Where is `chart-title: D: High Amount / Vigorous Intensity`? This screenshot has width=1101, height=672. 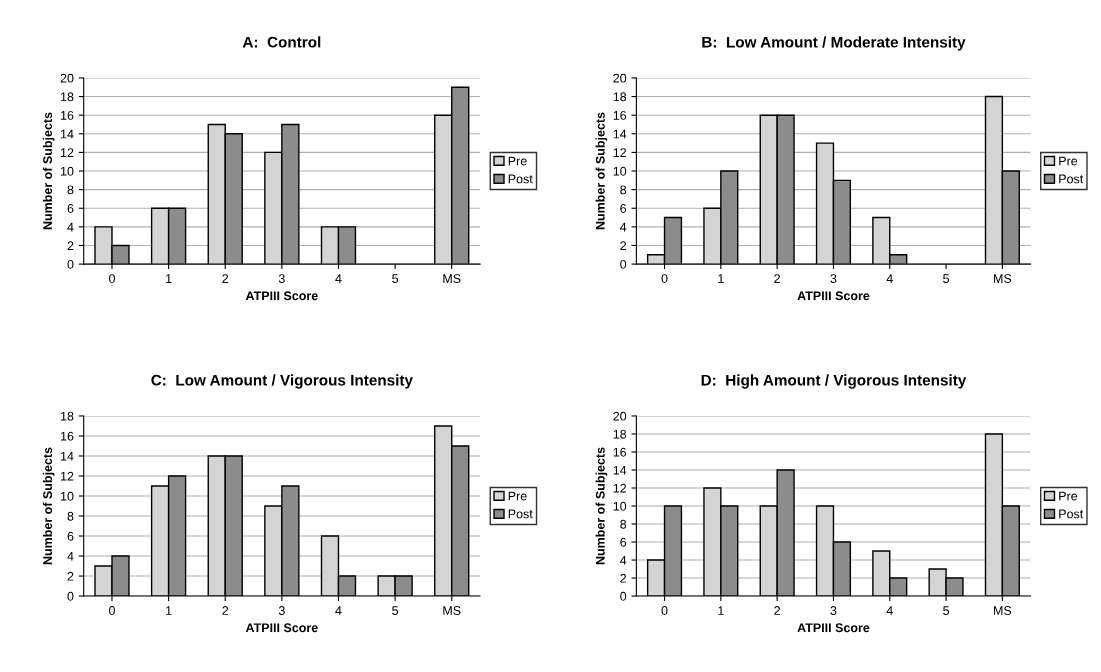
chart-title: D: High Amount / Vigorous Intensity is located at coordinates (834, 381).